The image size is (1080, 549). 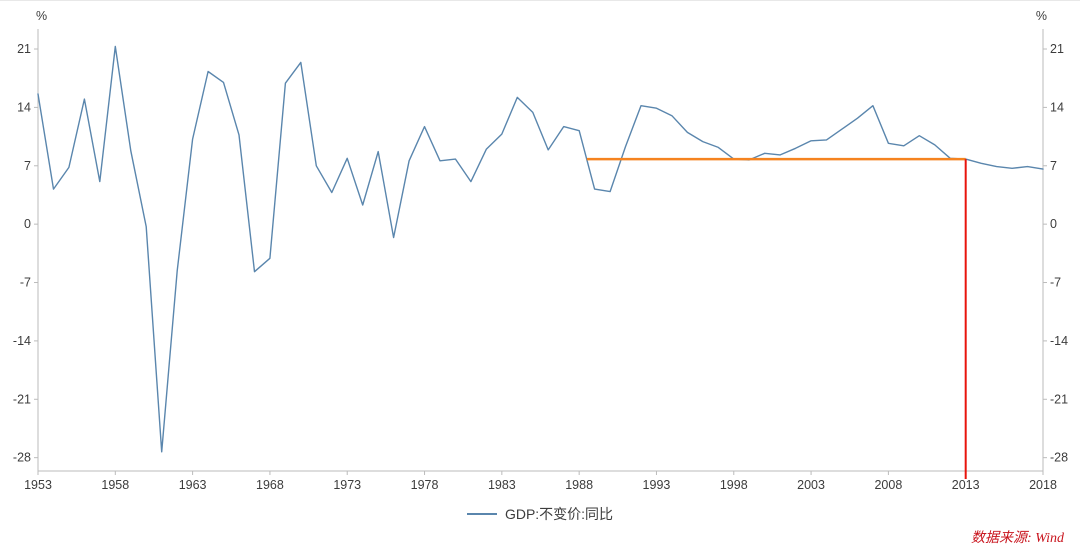 I want to click on x-tick-label: 1973, so click(x=347, y=485).